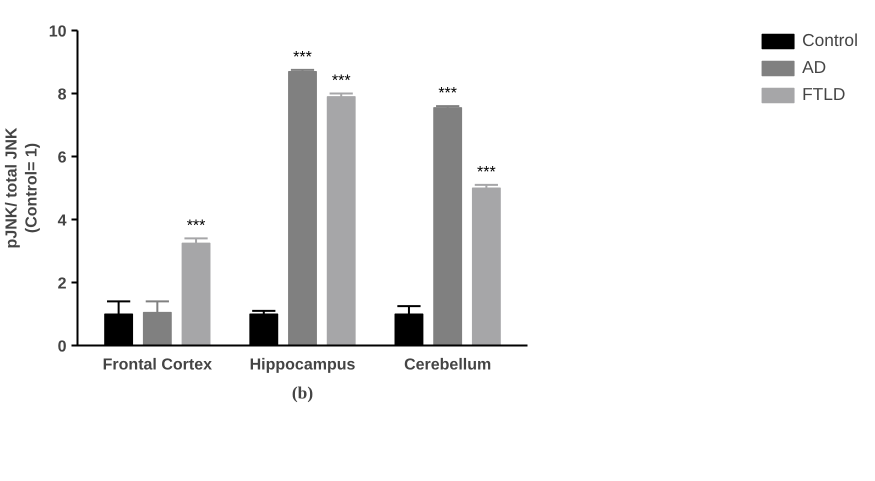 The height and width of the screenshot is (481, 875). Describe the element at coordinates (22, 187) in the screenshot. I see `y-axis-title: pJNK/ total JNK (Control= 1)` at that location.